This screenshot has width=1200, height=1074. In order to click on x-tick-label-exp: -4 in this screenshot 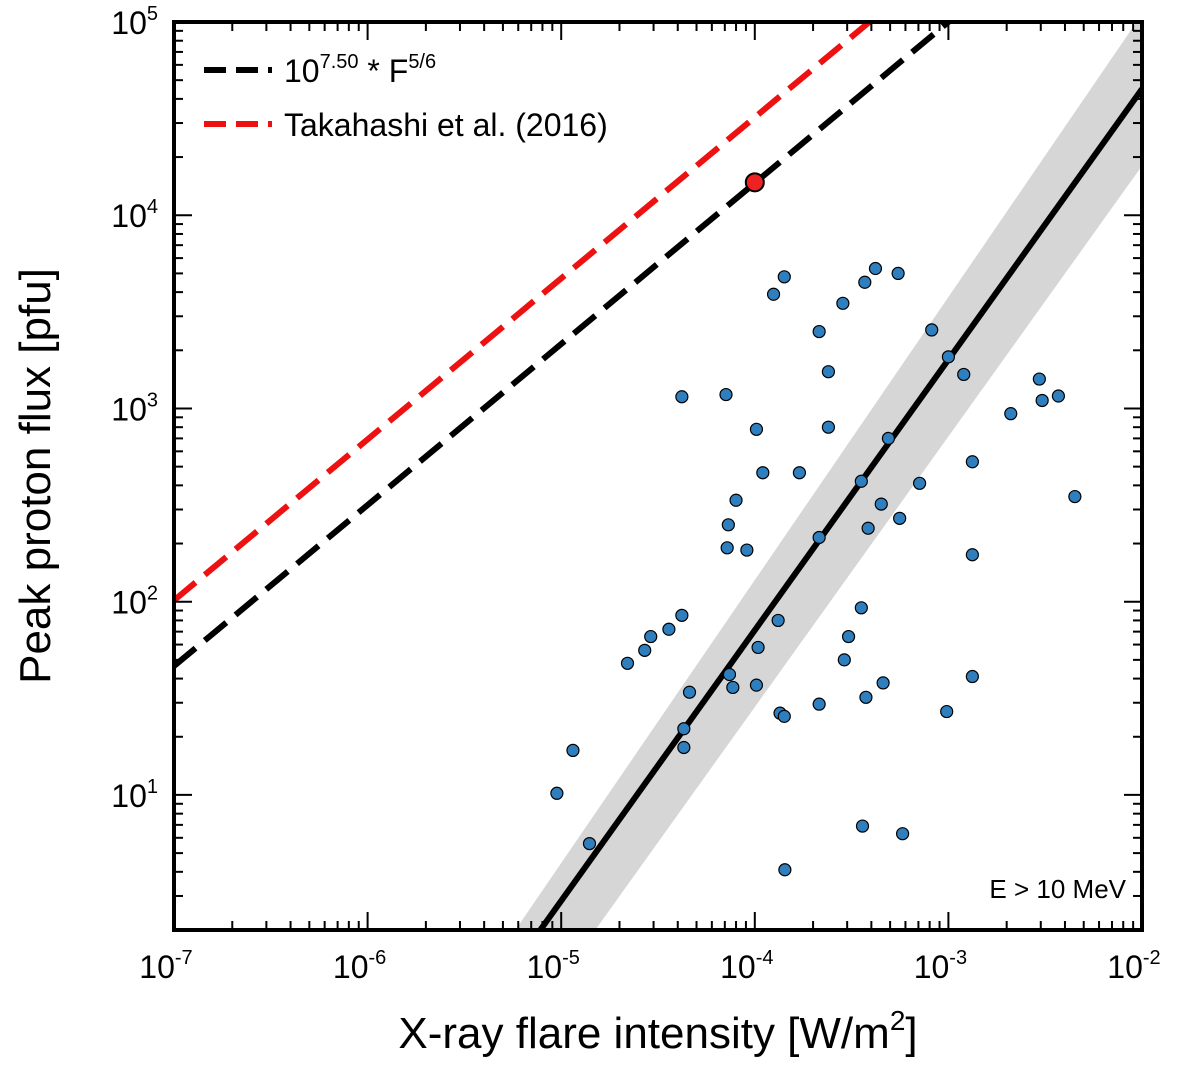, I will do `click(765, 958)`.